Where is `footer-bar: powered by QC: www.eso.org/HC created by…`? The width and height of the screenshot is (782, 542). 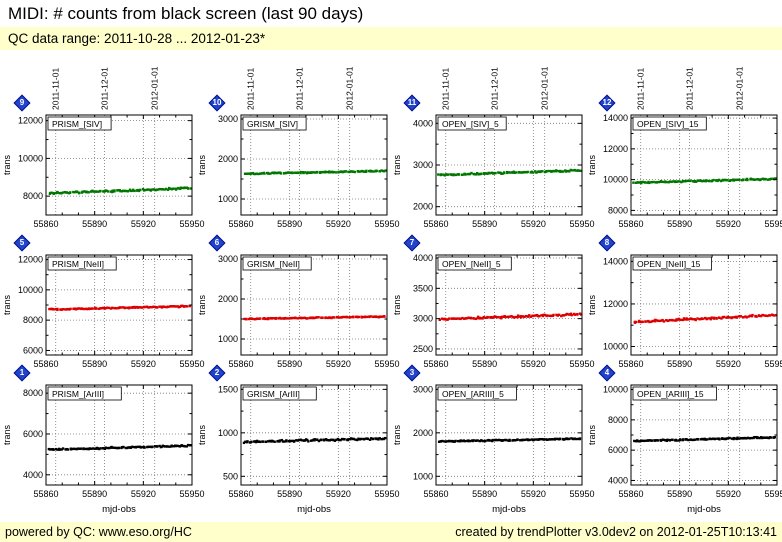
footer-bar: powered by QC: www.eso.org/HC created by… is located at coordinates (391, 532).